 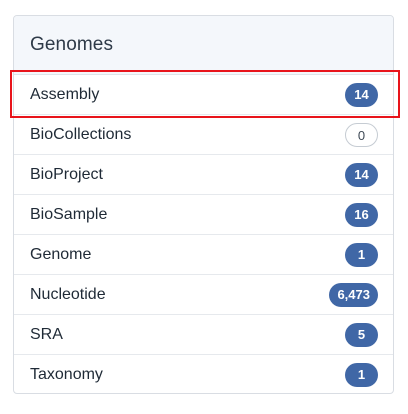 What do you see at coordinates (72, 44) in the screenshot?
I see `panel-title: Genomes` at bounding box center [72, 44].